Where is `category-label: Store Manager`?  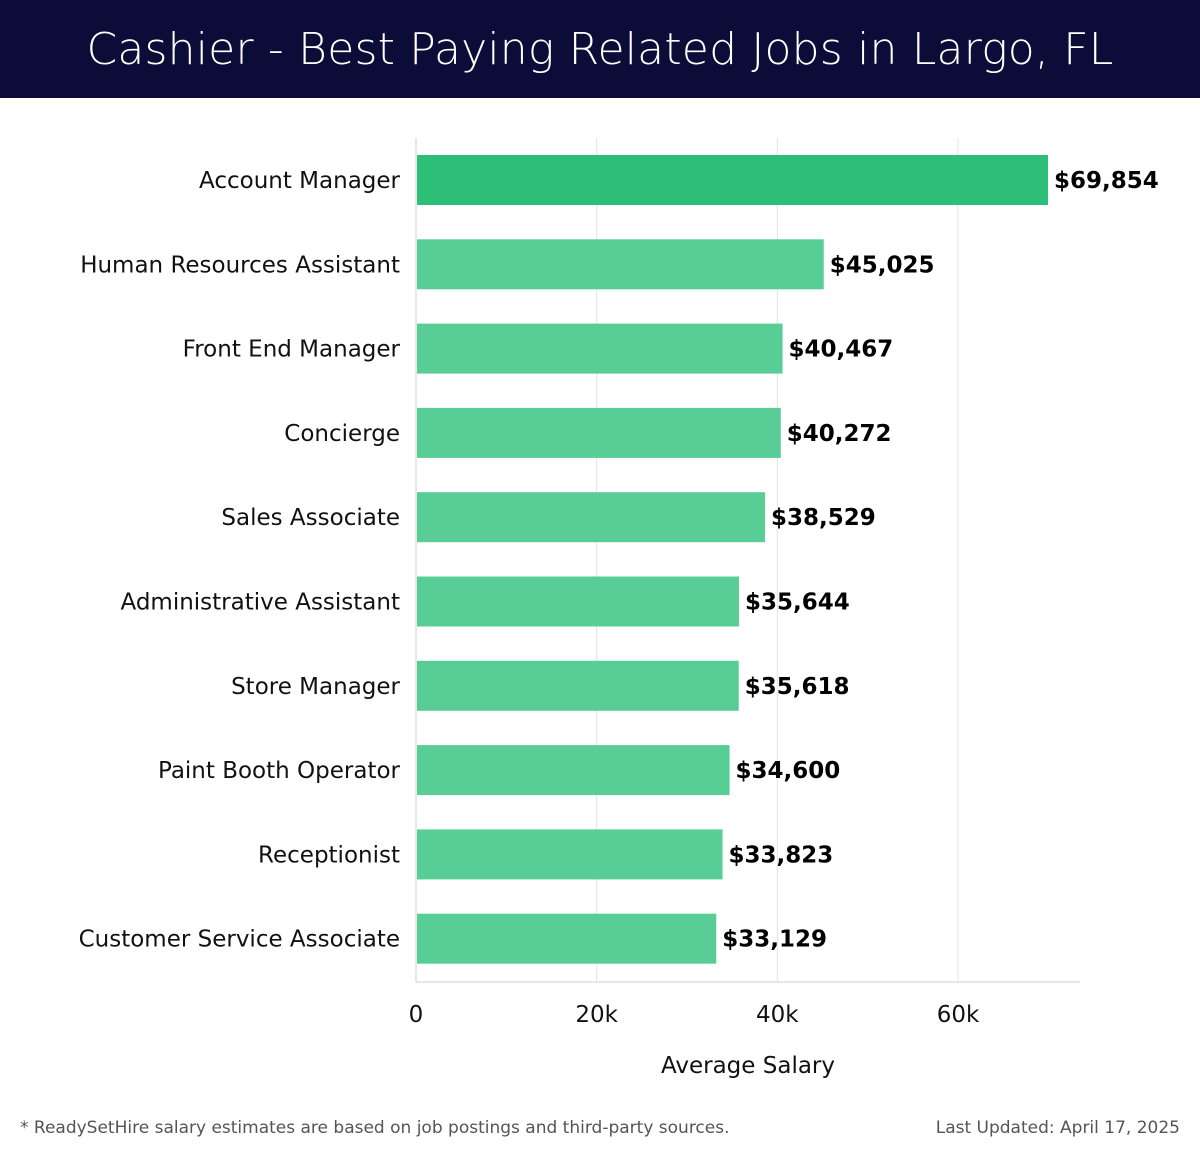
category-label: Store Manager is located at coordinates (315, 687).